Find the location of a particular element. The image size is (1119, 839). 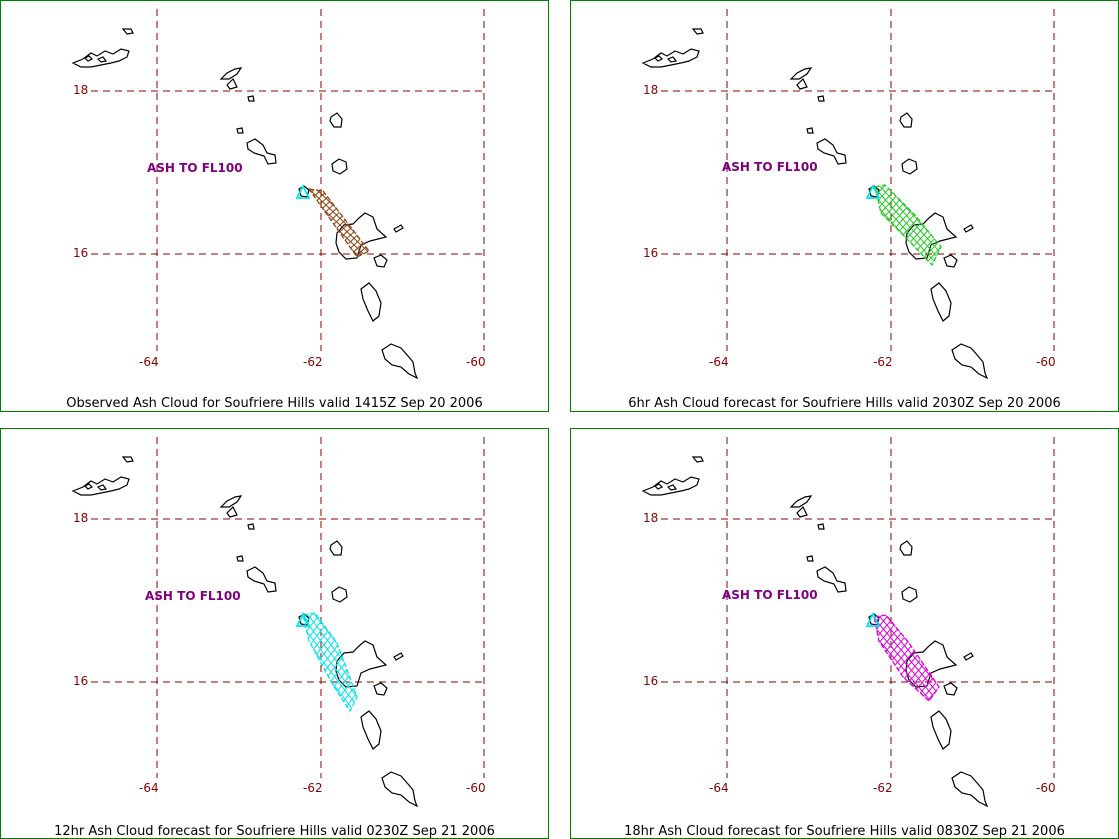

guadeloupe-coast is located at coordinates (931, 236).